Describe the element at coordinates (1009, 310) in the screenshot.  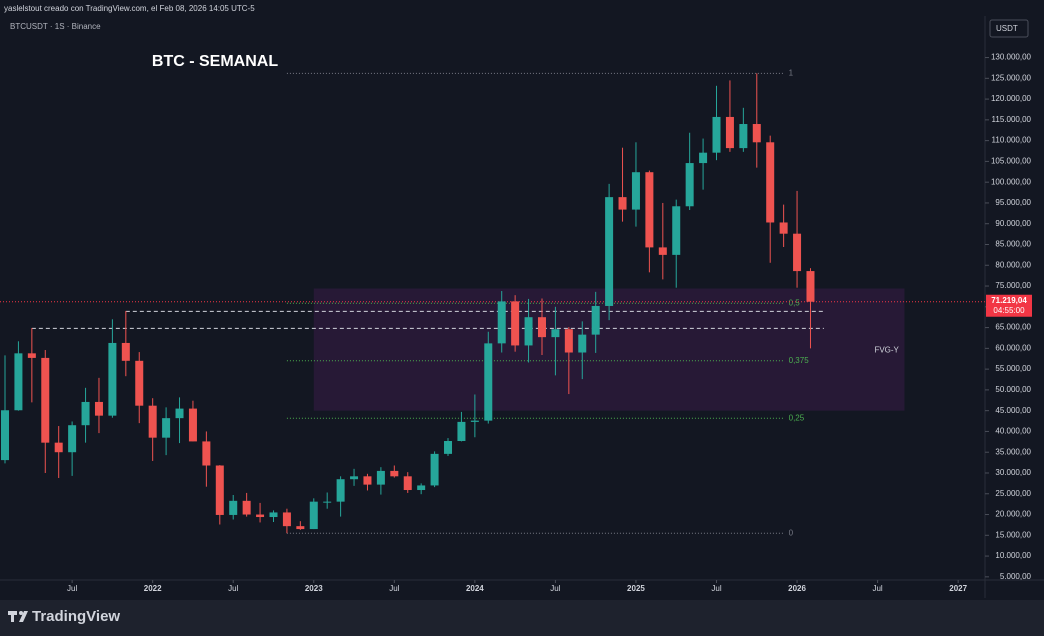
I see `countdown: 04:55:00` at that location.